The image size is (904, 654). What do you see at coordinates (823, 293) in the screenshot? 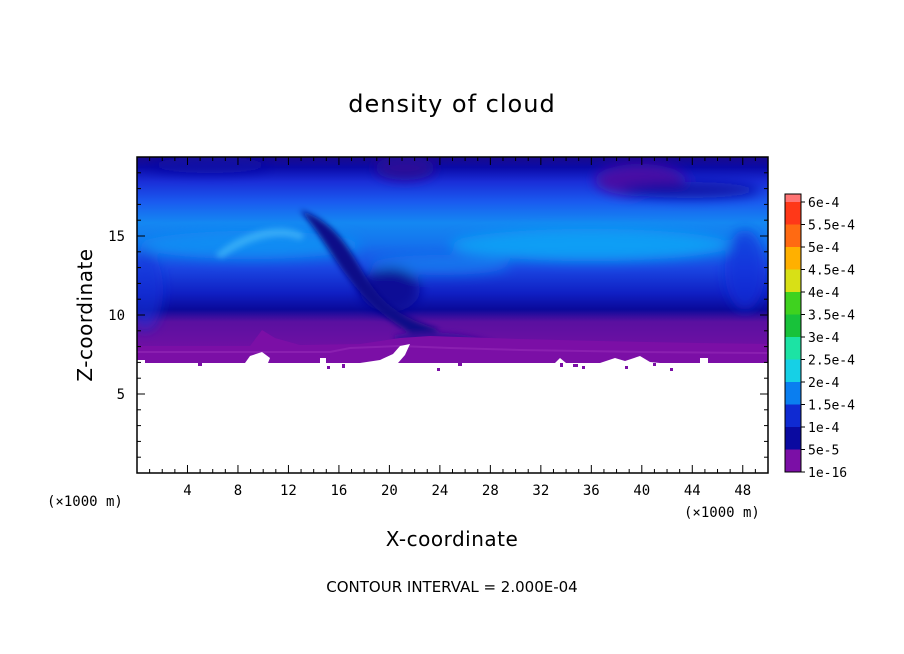
I see `colorbar-label: 4e-4` at bounding box center [823, 293].